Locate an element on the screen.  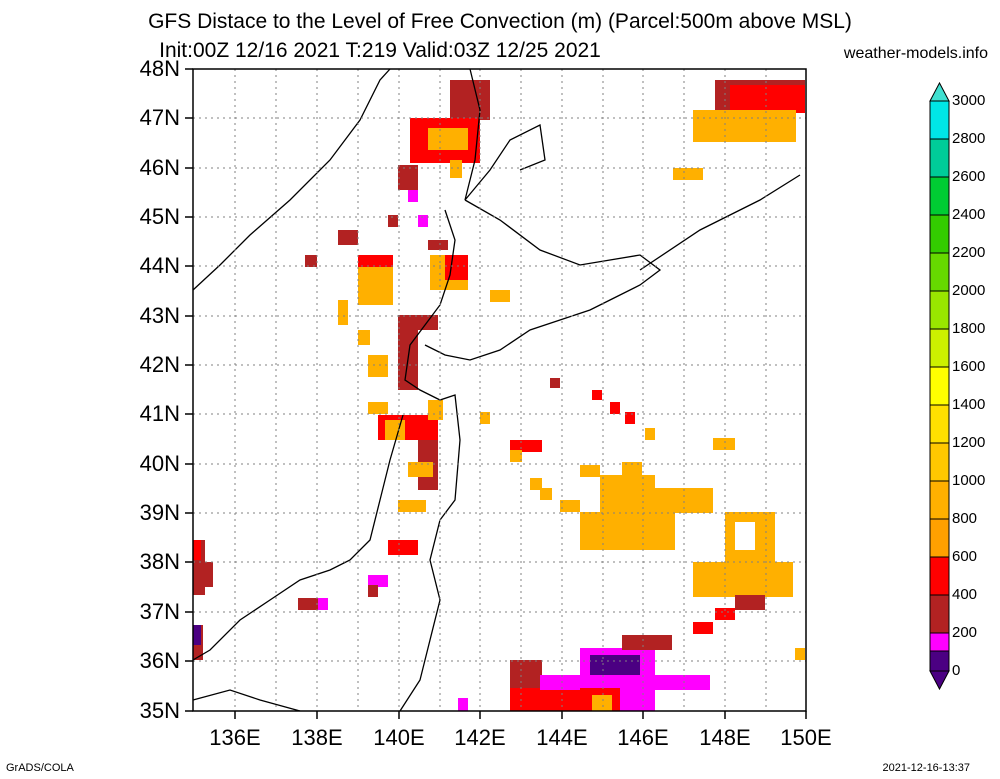
lat-label: 35N is located at coordinates (159, 710).